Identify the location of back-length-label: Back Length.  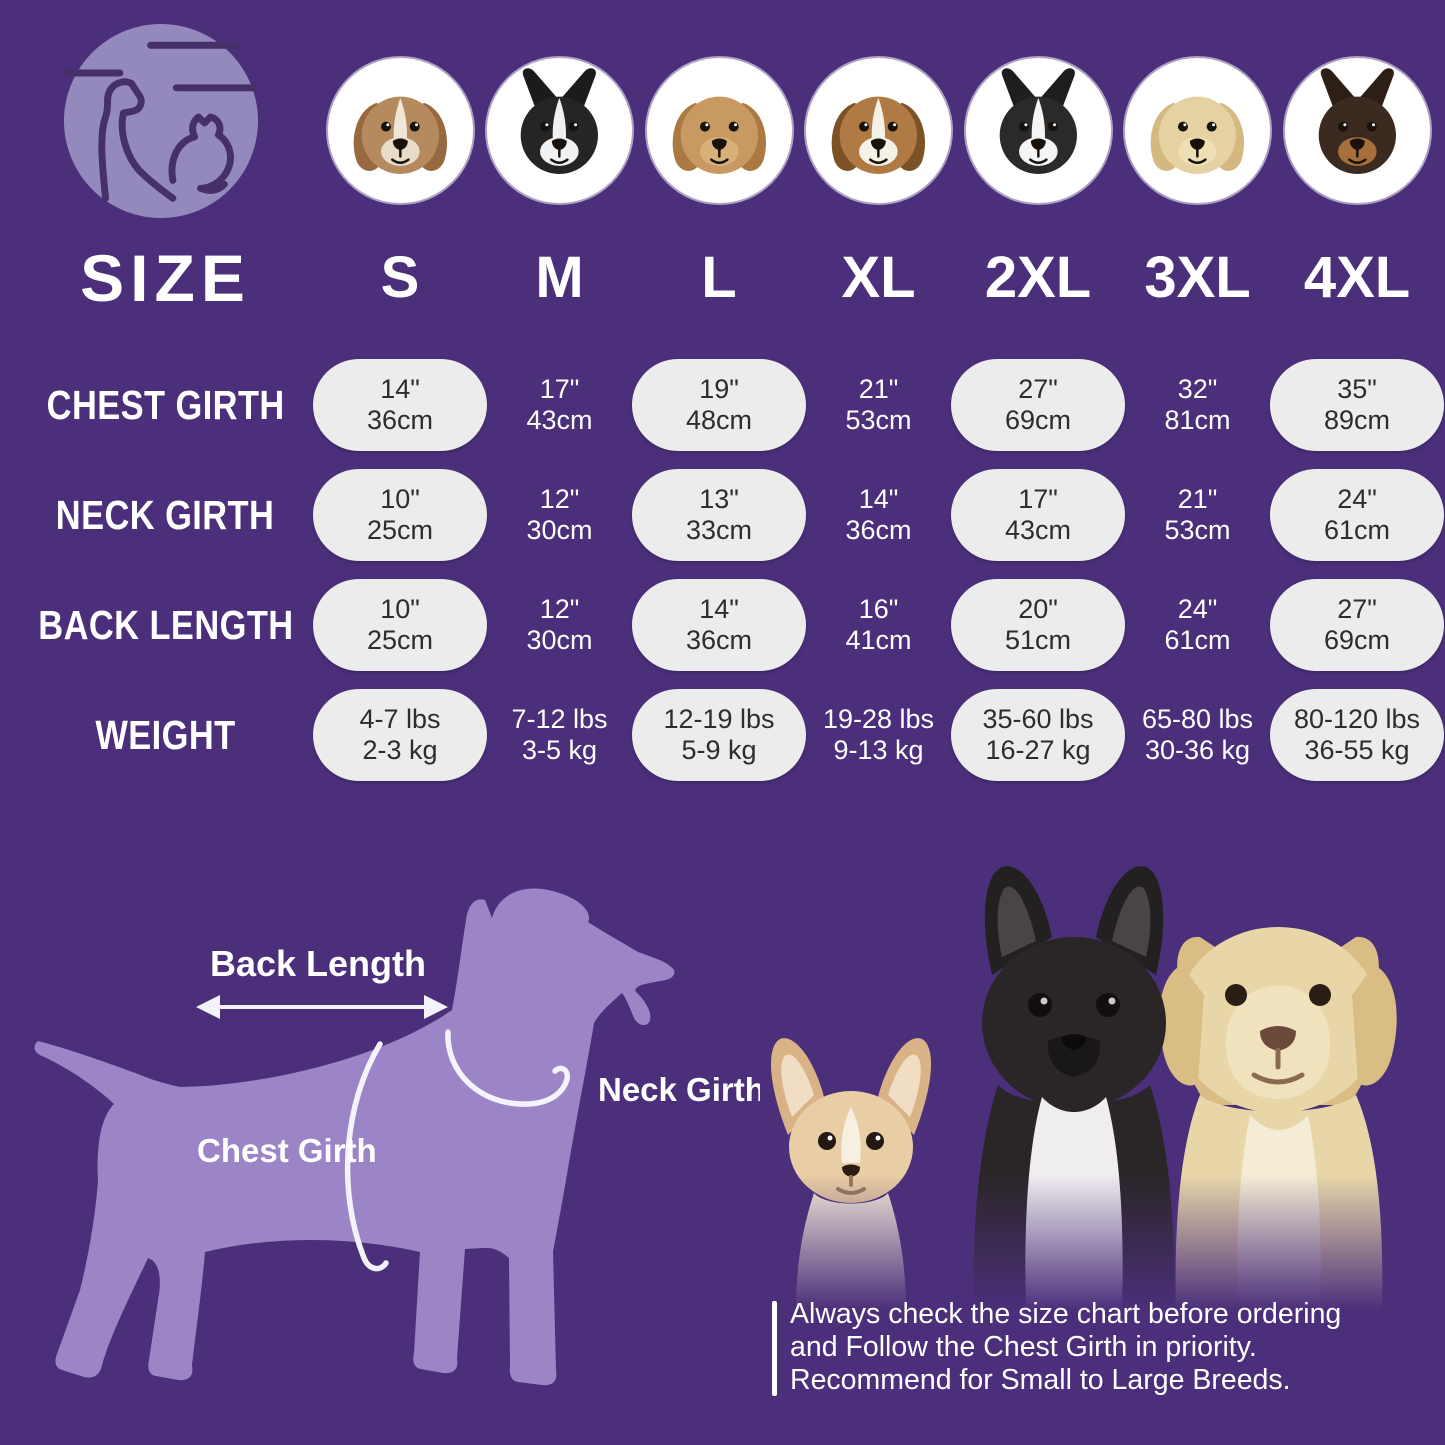
(318, 963).